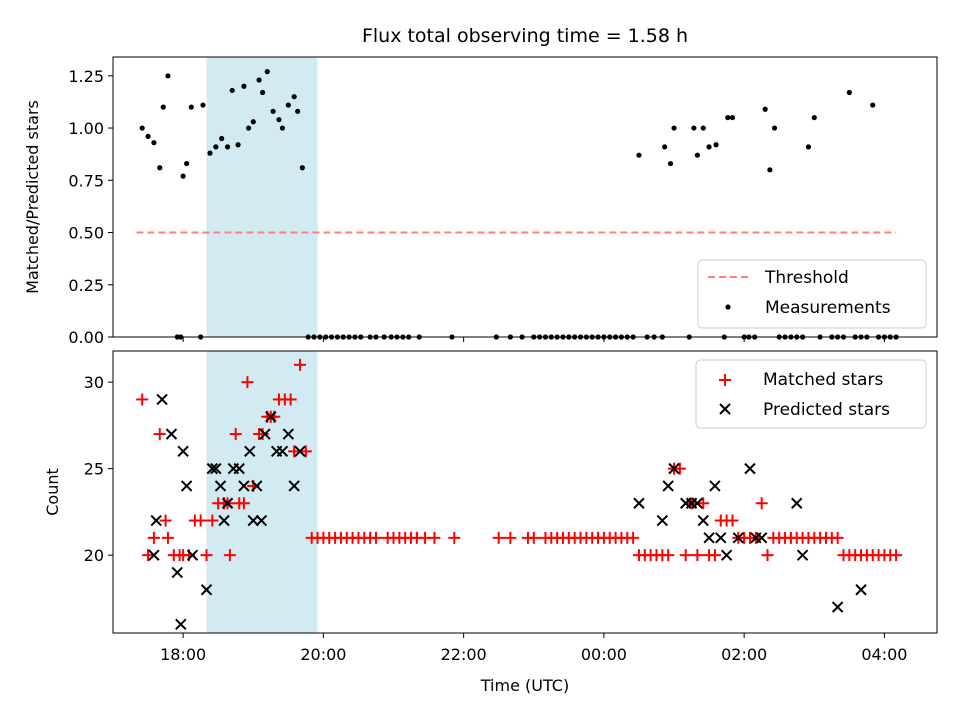  What do you see at coordinates (323, 654) in the screenshot?
I see `x-tick-label: 20:00` at bounding box center [323, 654].